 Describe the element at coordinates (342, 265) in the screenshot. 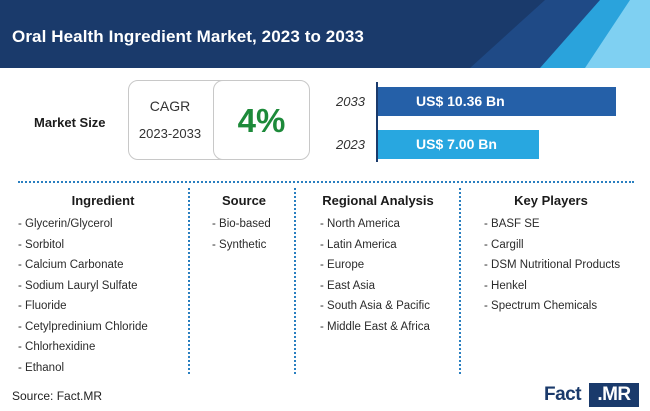

I see `list-item: - Europe` at that location.